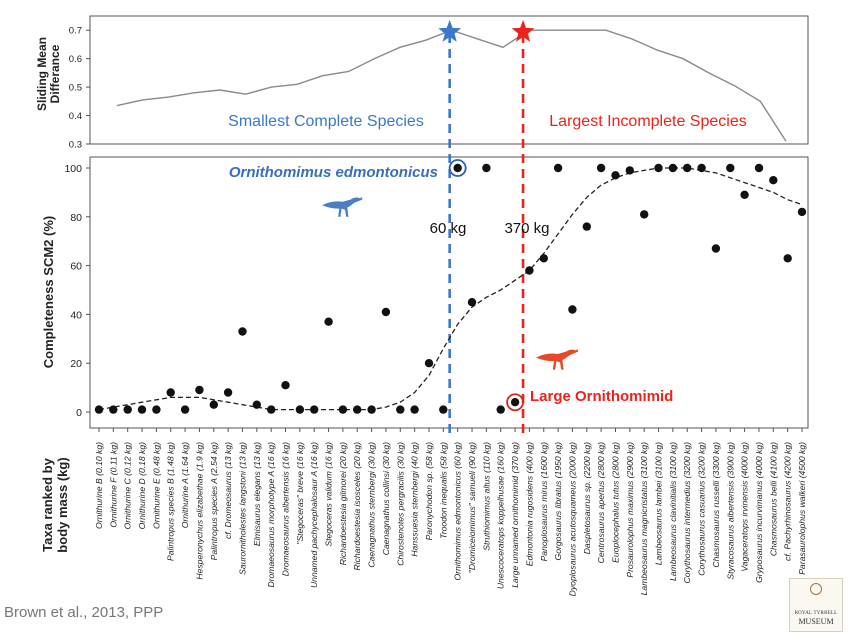 Image resolution: width=855 pixels, height=643 pixels. Describe the element at coordinates (647, 121) in the screenshot. I see `largest-incomplete-species-label: Largest Incomplete Species` at that location.